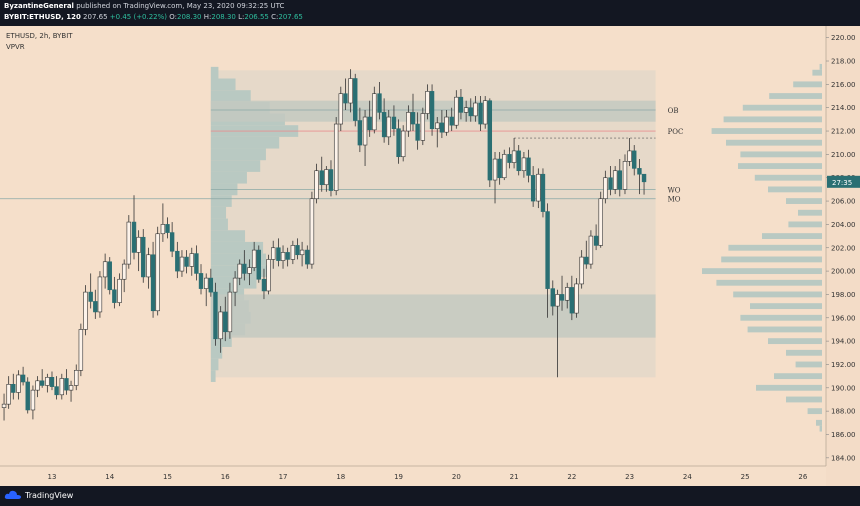  Describe the element at coordinates (843, 202) in the screenshot. I see `y-tick-label-11: 206.00` at that location.